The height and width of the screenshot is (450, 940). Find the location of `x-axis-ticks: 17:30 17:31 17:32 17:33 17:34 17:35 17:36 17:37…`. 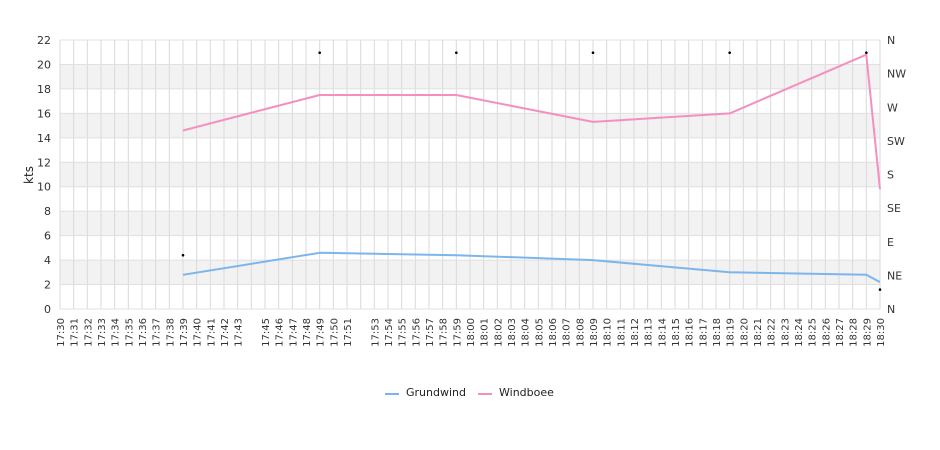

x-axis-ticks: 17:30 17:31 17:32 17:33 17:34 17:35 17:36 17:37… is located at coordinates (471, 332).